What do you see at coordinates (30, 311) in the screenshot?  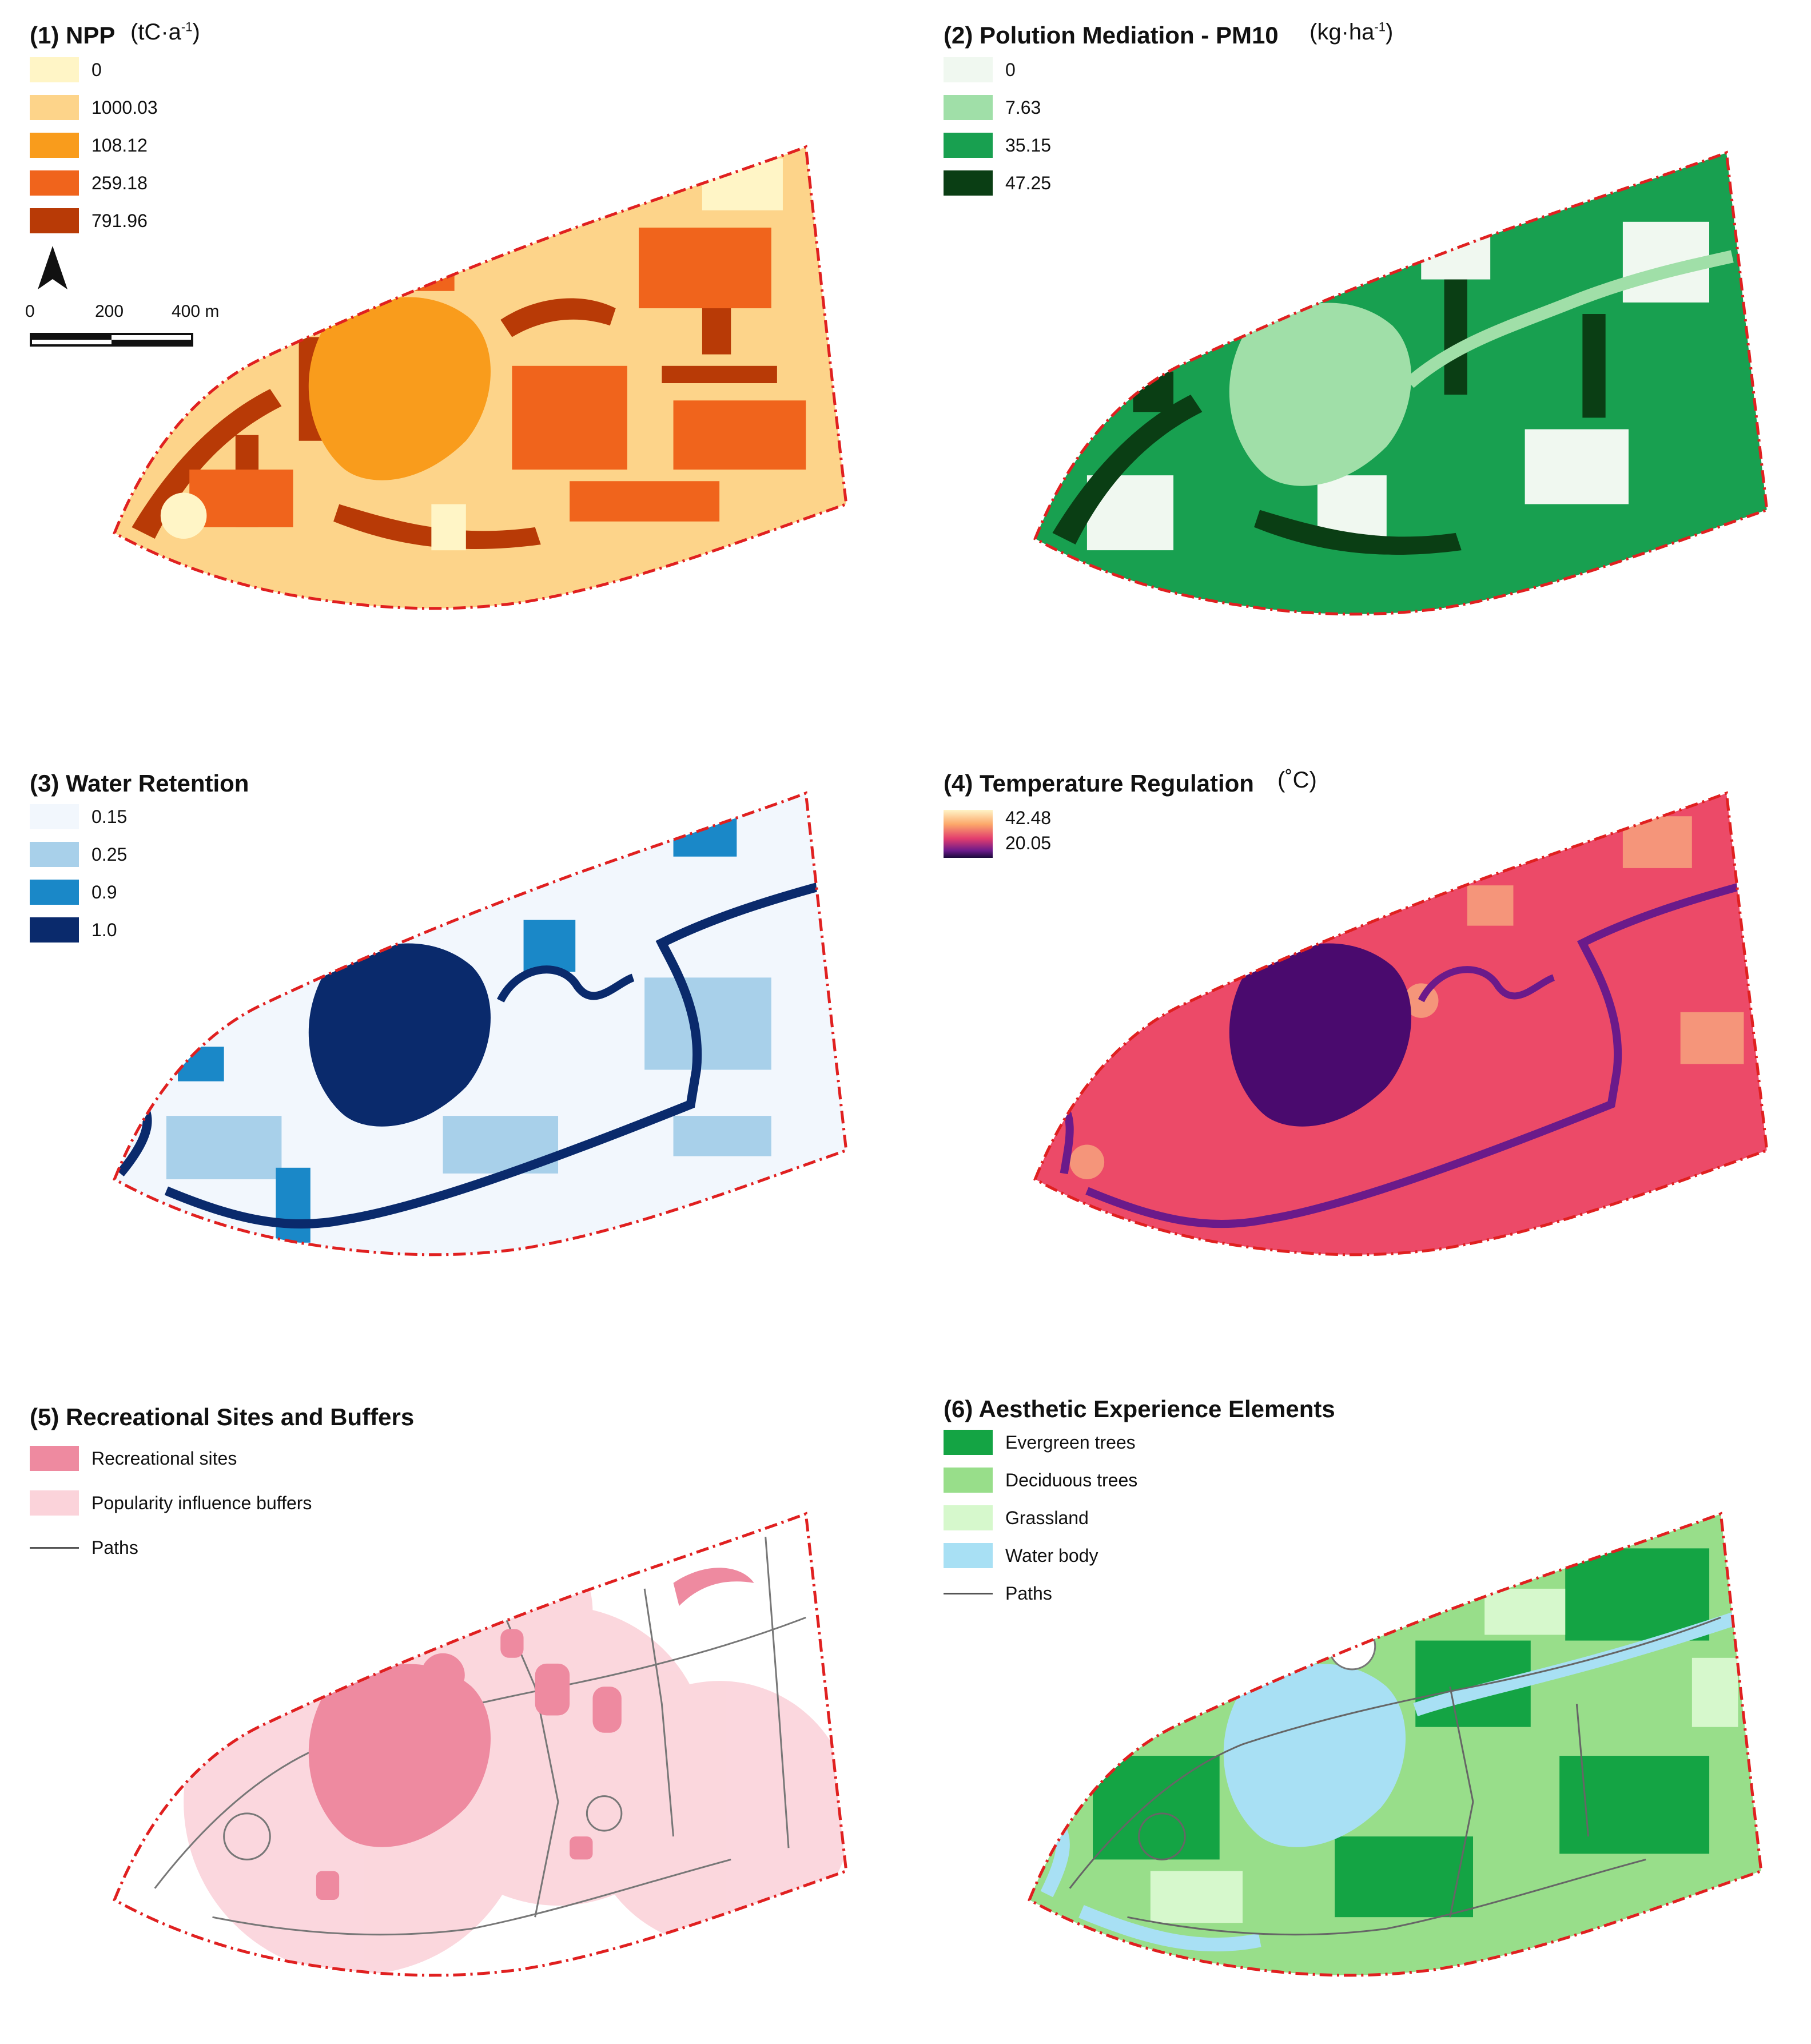 I see `scale-tick-0: 0` at bounding box center [30, 311].